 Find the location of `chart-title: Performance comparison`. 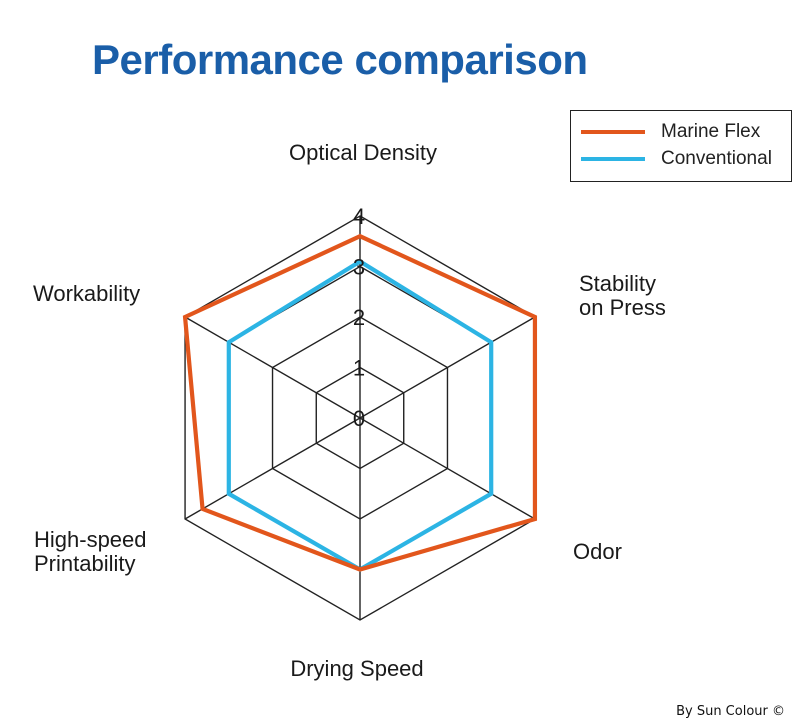

chart-title: Performance comparison is located at coordinates (340, 59).